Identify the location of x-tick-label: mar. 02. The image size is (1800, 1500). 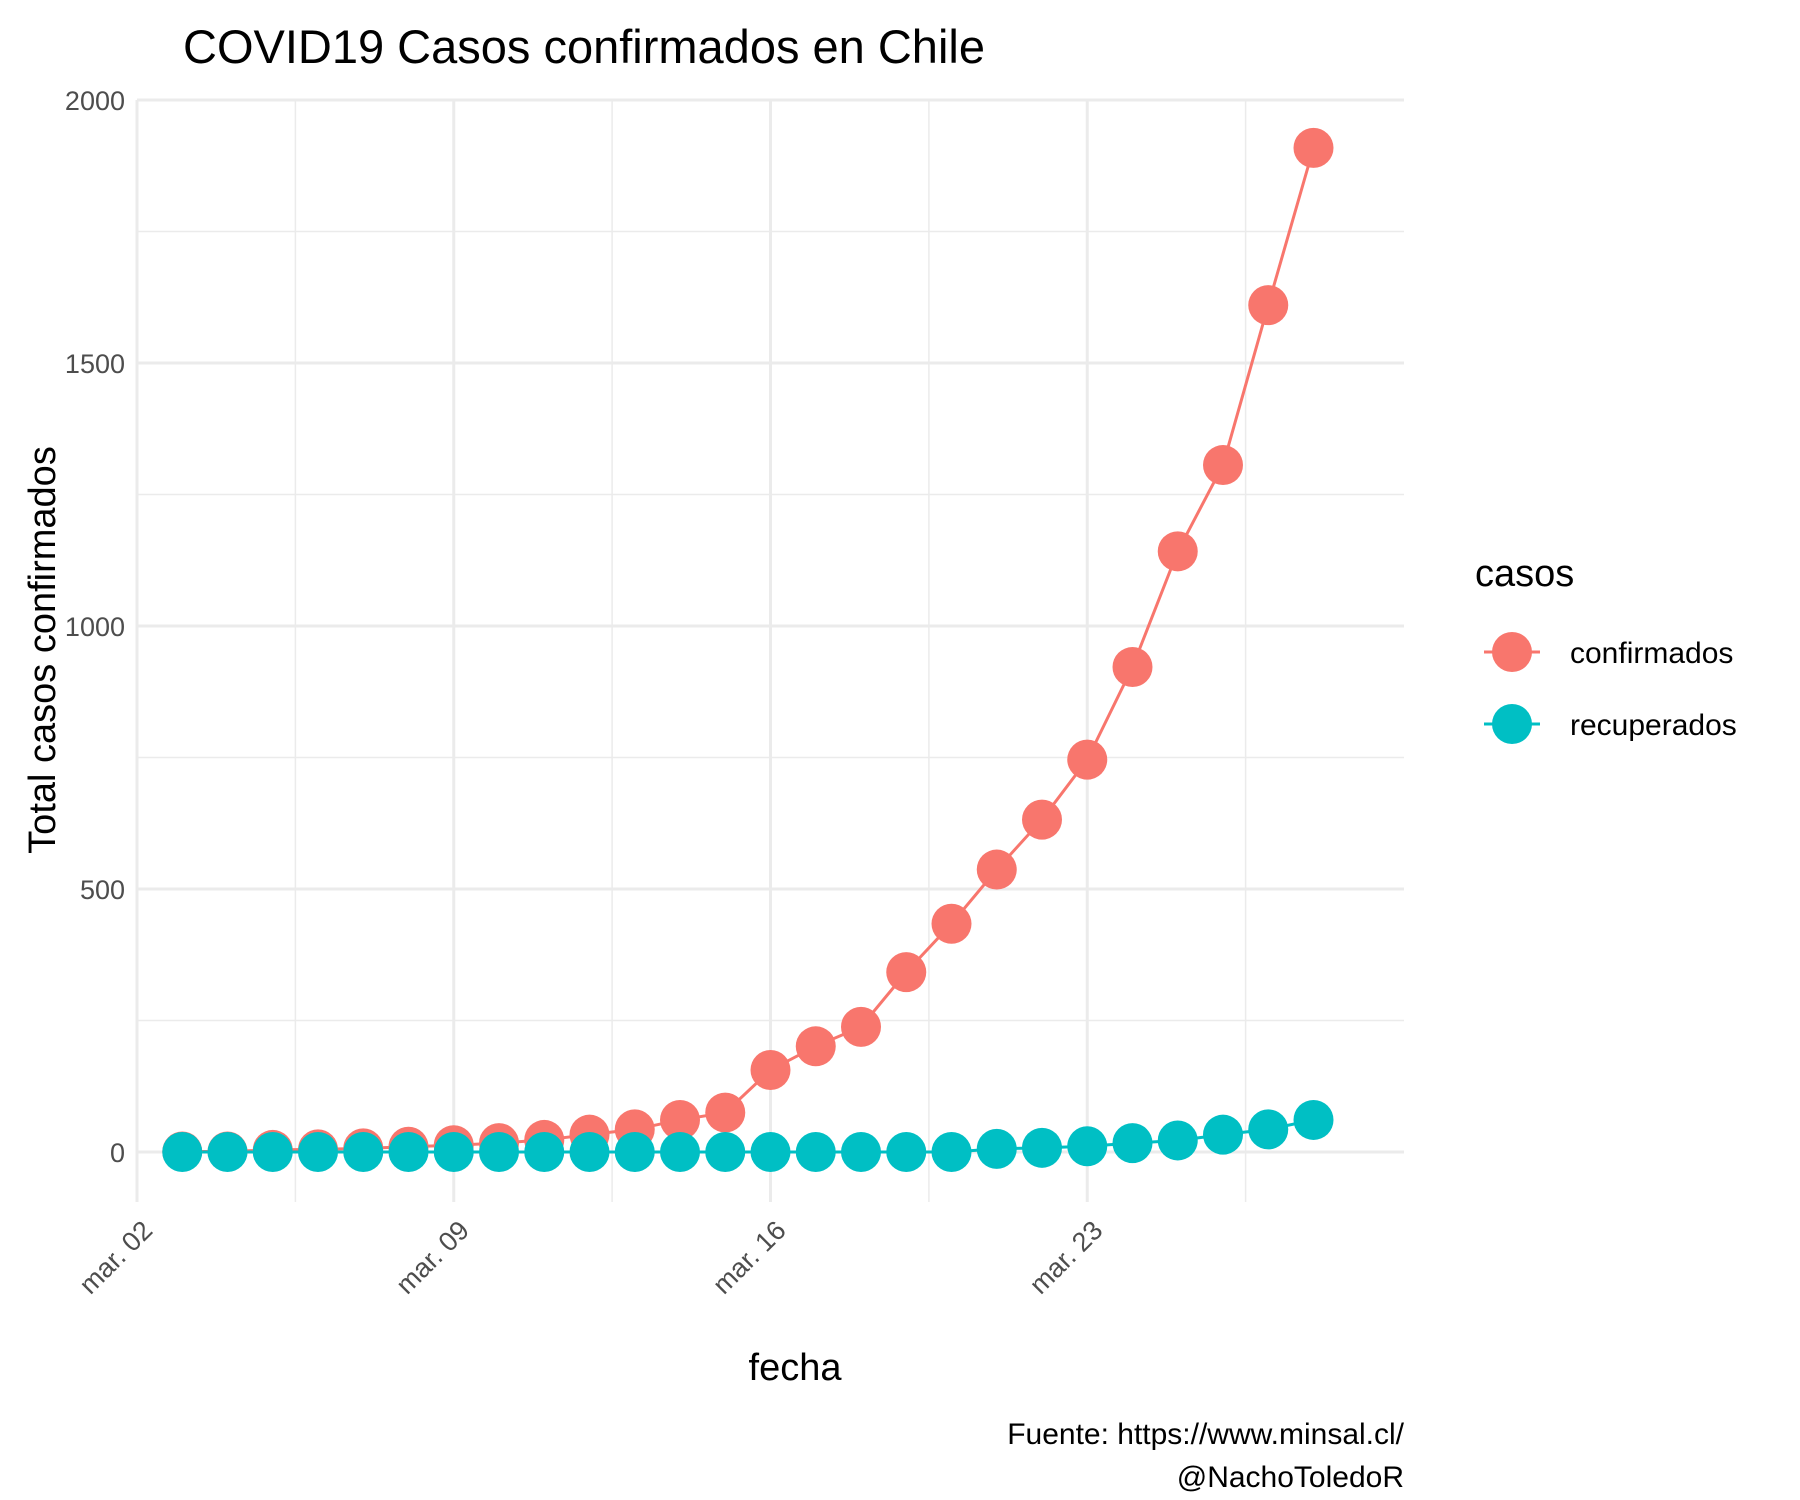
(115, 1257).